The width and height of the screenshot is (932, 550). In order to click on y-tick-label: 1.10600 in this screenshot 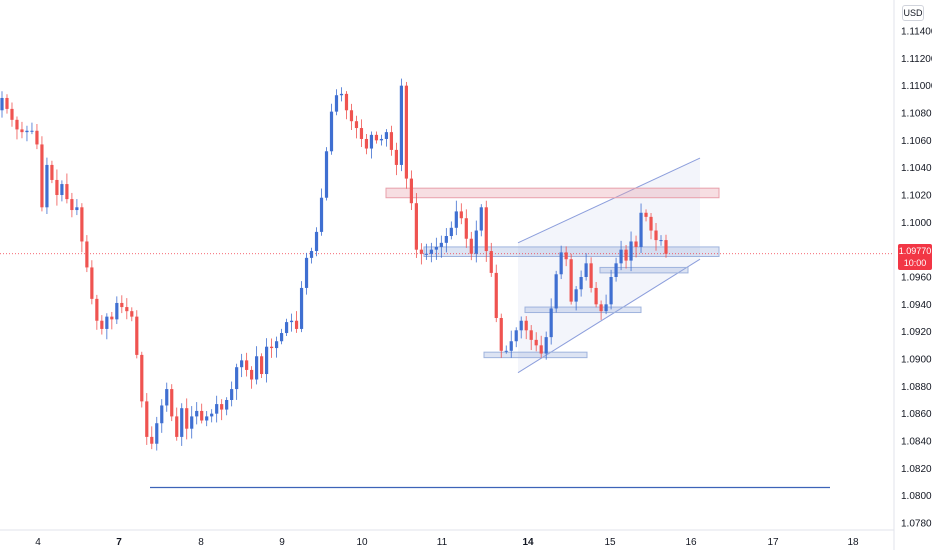, I will do `click(916, 141)`.